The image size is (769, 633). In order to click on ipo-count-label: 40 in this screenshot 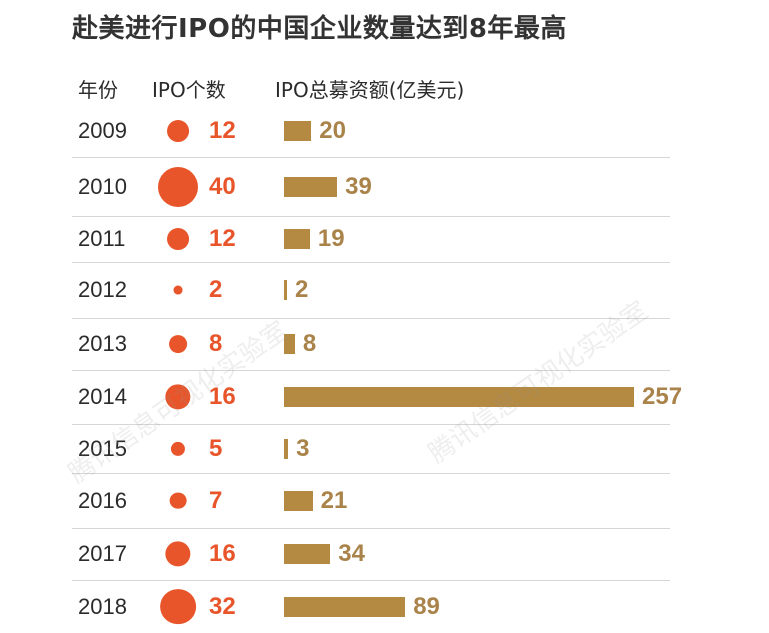, I will do `click(222, 186)`.